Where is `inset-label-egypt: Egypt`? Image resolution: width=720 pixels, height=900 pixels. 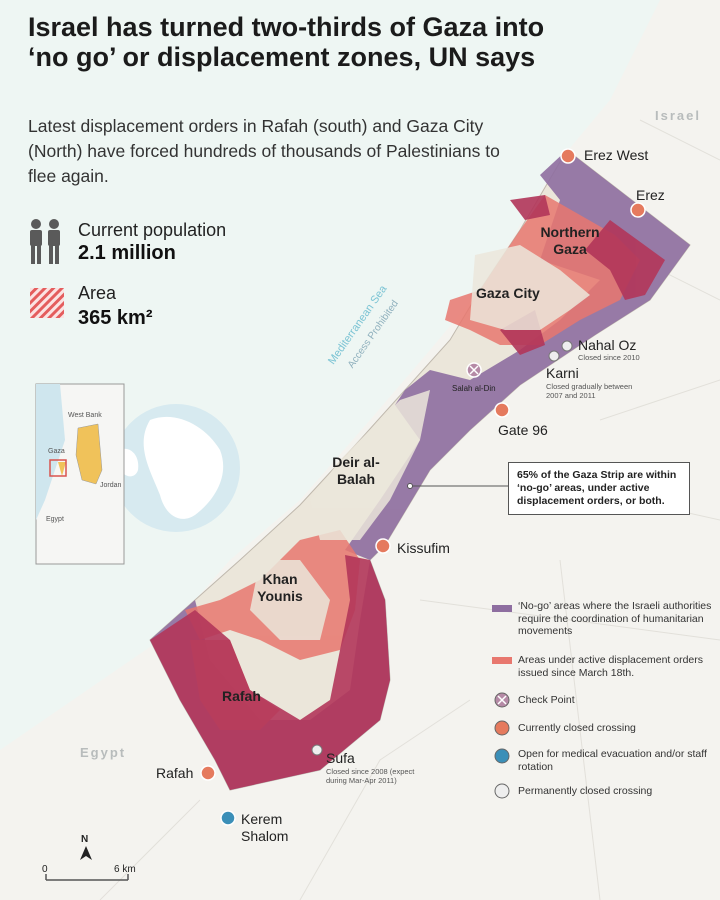
inset-label-egypt: Egypt is located at coordinates (55, 519).